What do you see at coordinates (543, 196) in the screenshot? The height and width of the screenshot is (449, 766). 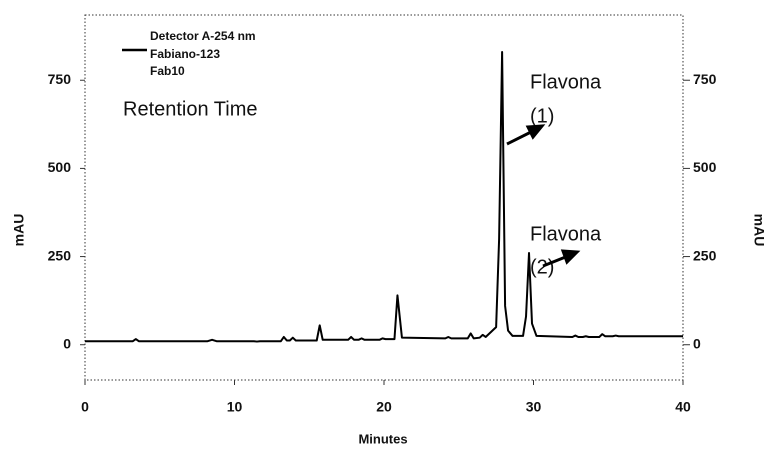 I see `arrows` at bounding box center [543, 196].